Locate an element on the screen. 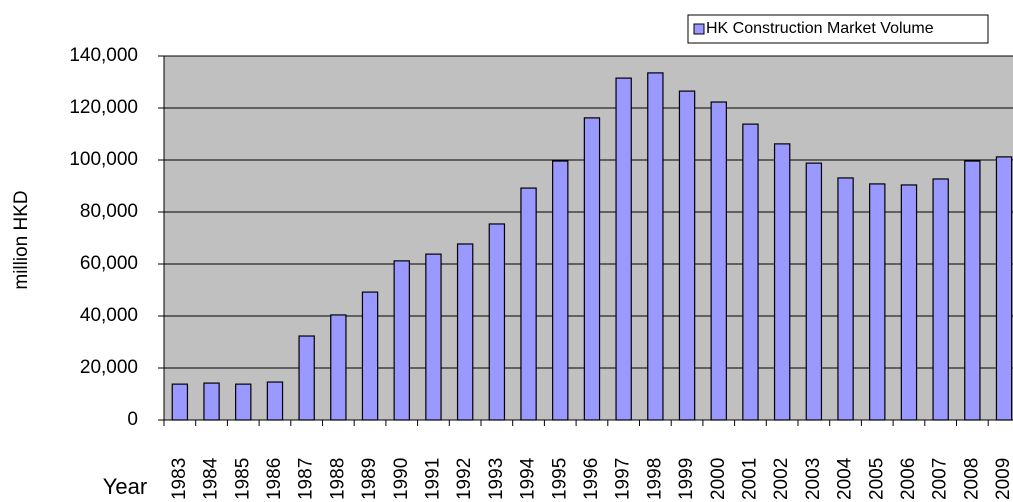  y-tick-label: 0 is located at coordinates (132, 419).